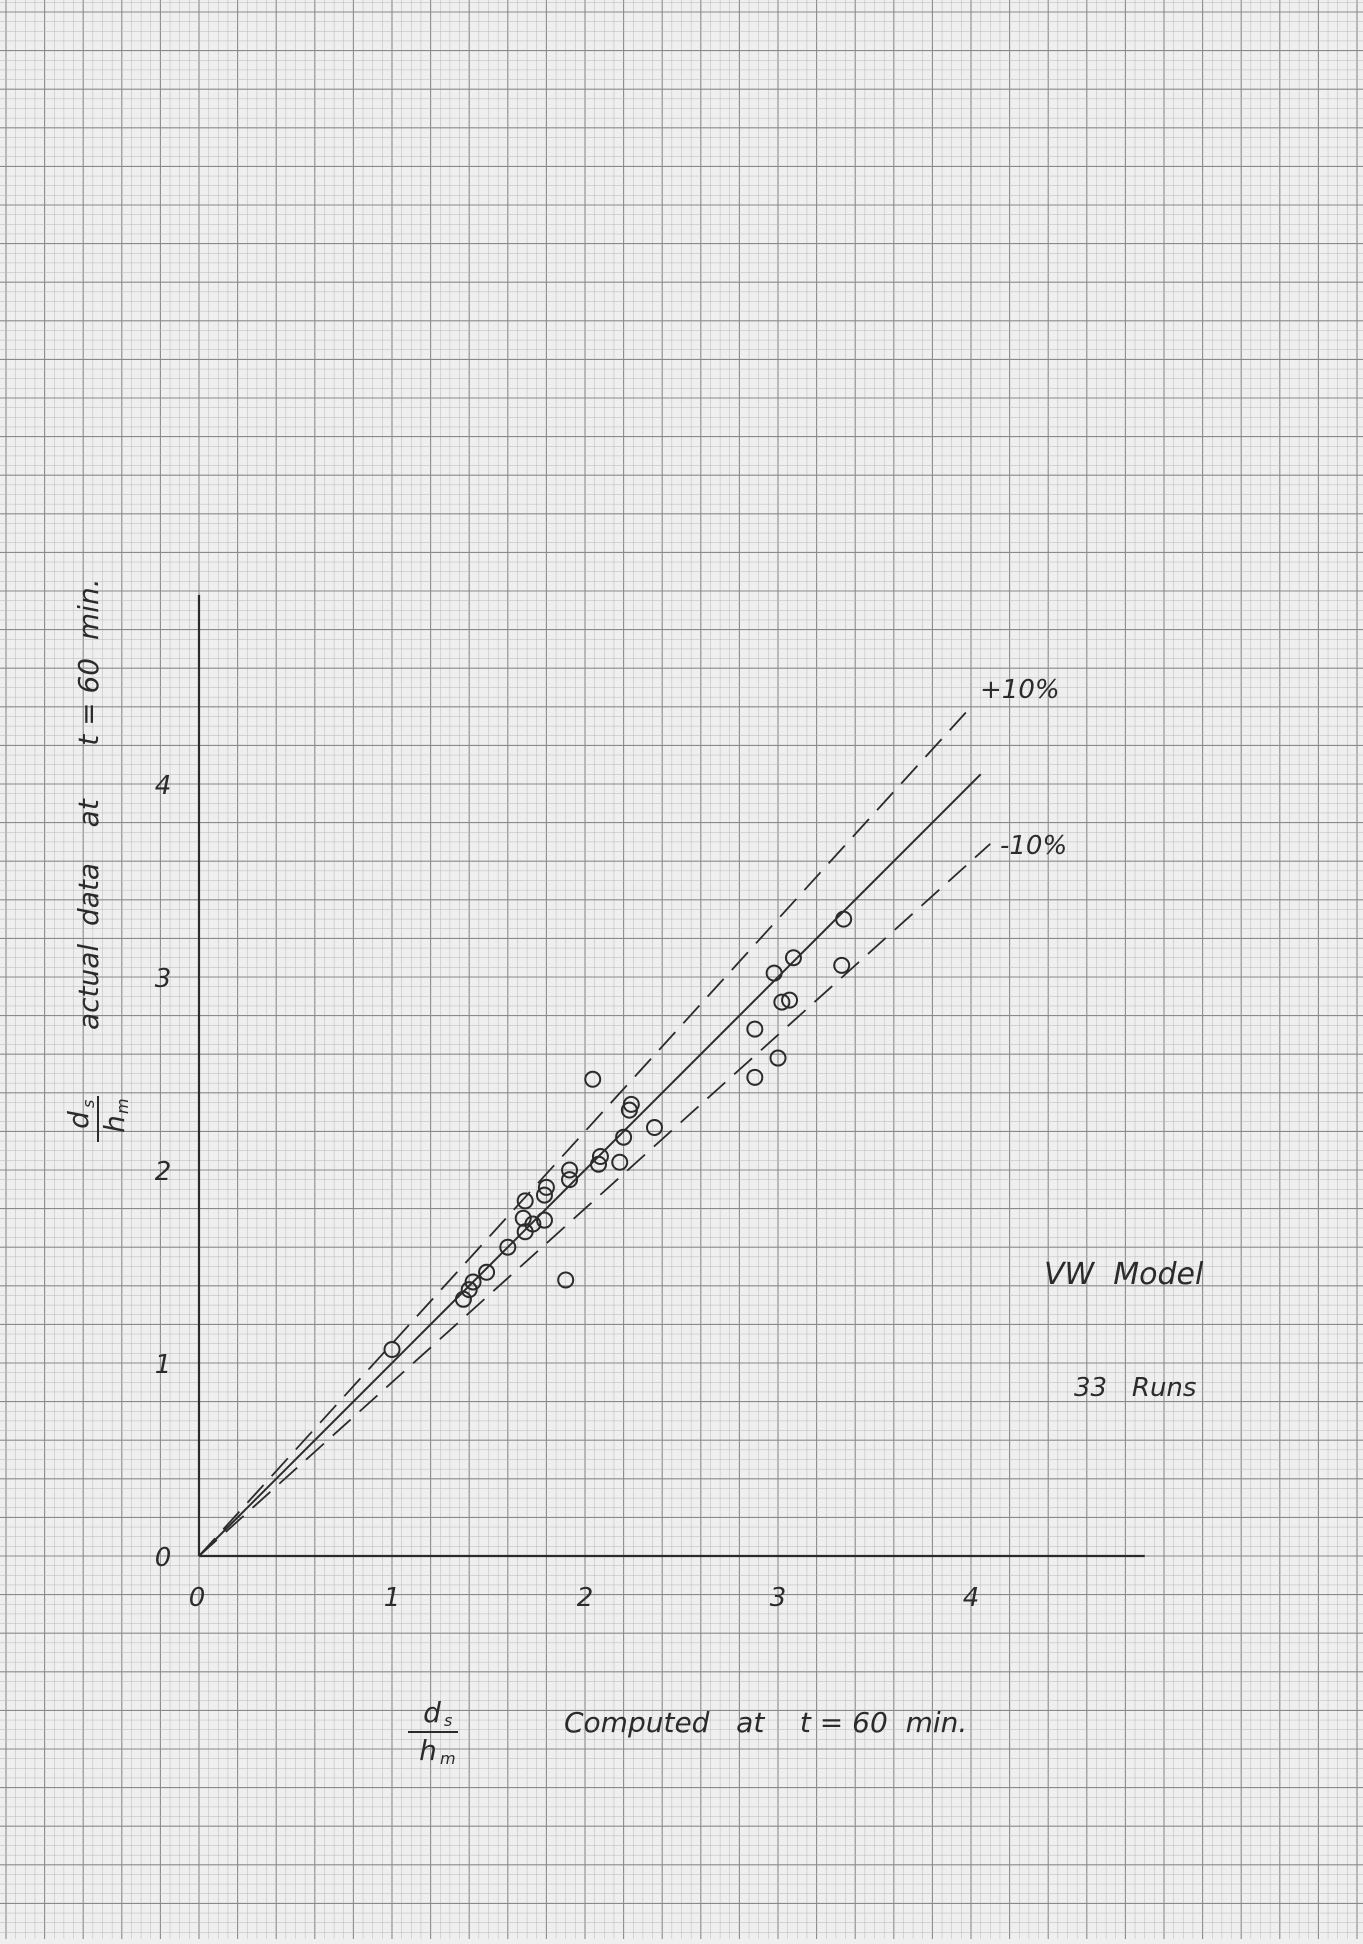  What do you see at coordinates (163, 1365) in the screenshot?
I see `y-tick-label: 1` at bounding box center [163, 1365].